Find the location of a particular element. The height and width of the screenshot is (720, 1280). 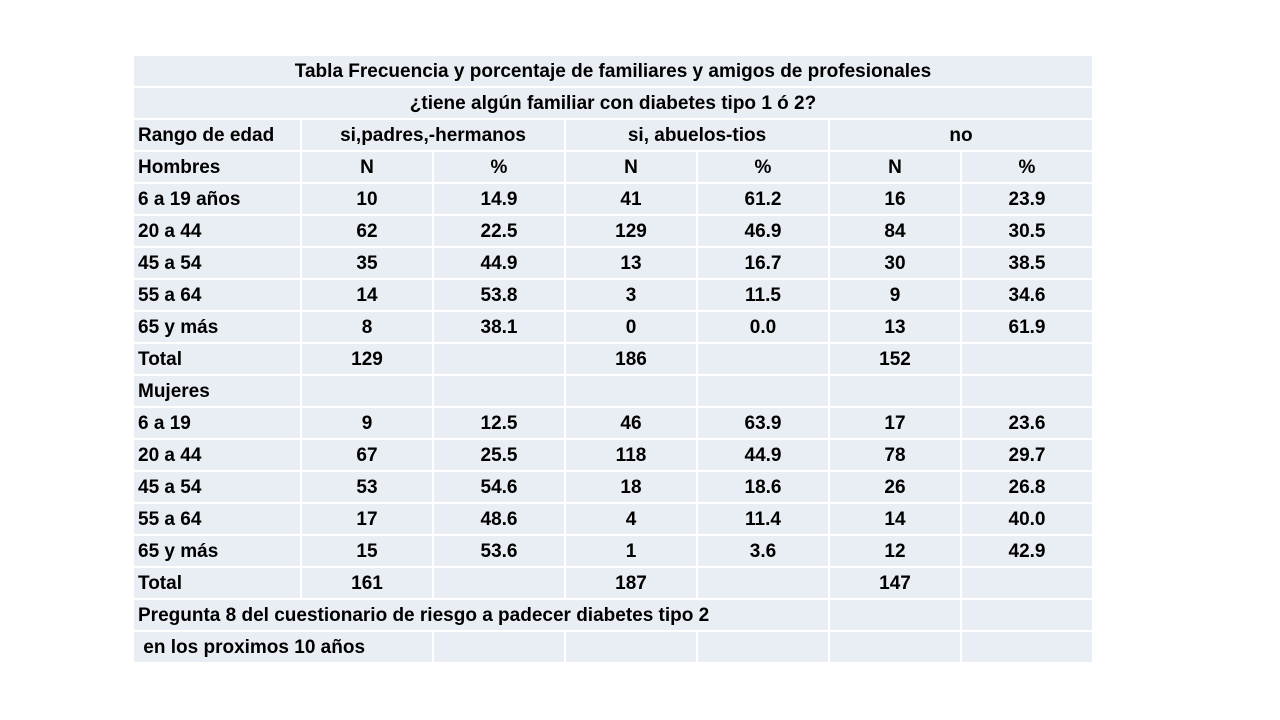

group-no-header: no is located at coordinates (961, 135).